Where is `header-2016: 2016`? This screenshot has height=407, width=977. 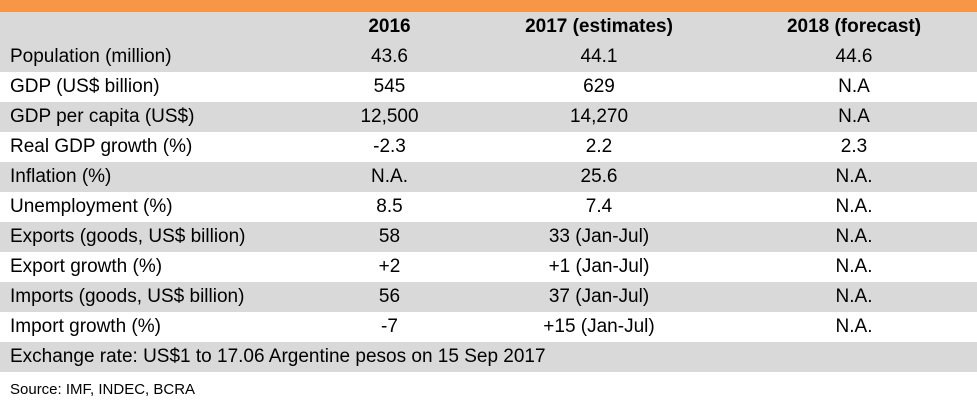 header-2016: 2016 is located at coordinates (389, 27).